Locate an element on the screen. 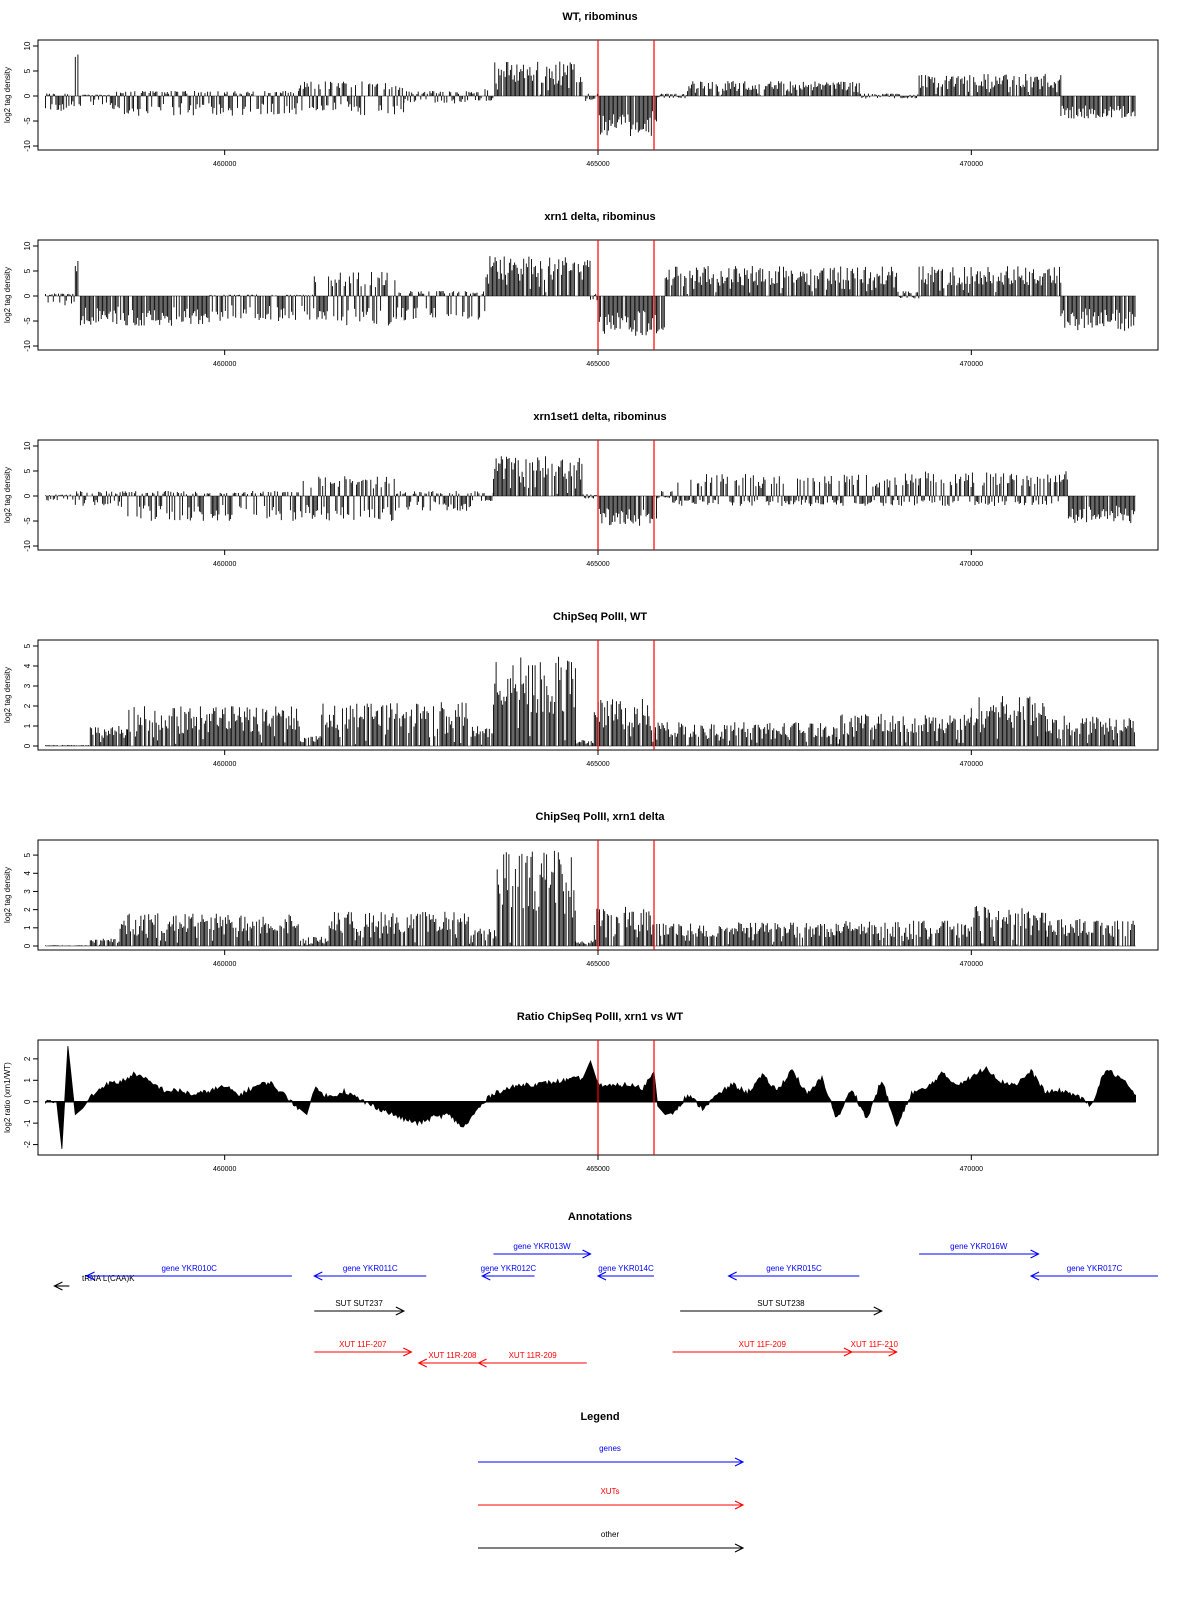 The image size is (1200, 1600). annotation-feature: gene YKR017C is located at coordinates (1093, 1272).